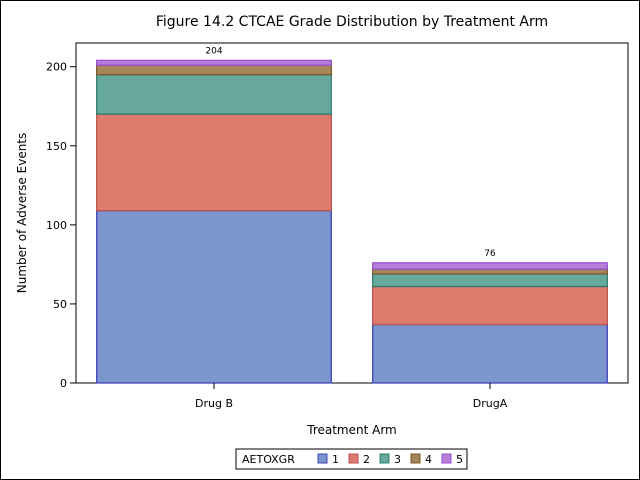 Image resolution: width=640 pixels, height=480 pixels. I want to click on y-tick-label: 50, so click(60, 304).